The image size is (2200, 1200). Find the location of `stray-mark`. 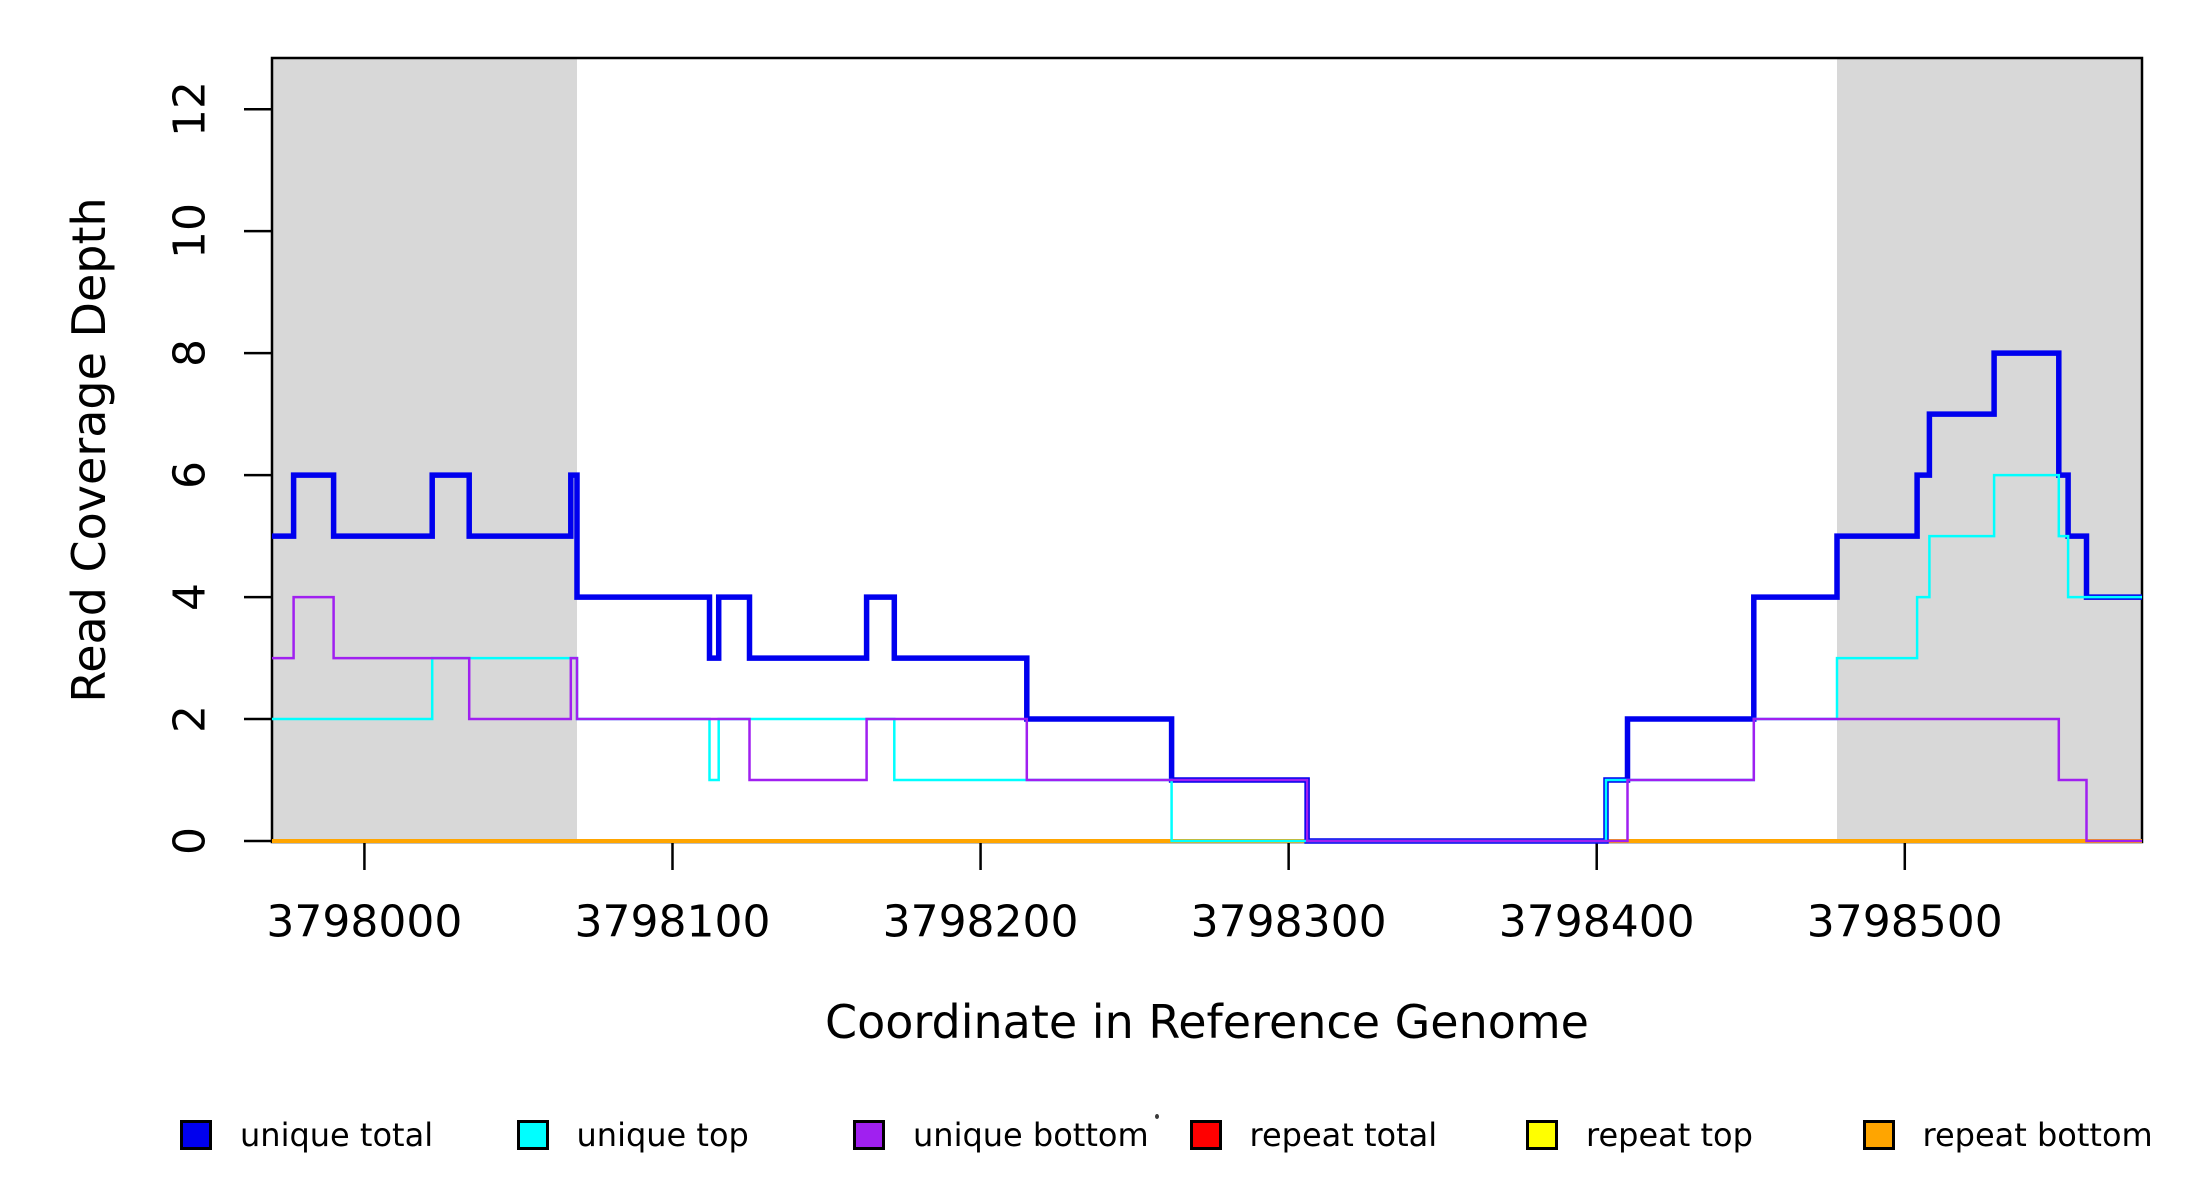

stray-mark is located at coordinates (1157, 1116).